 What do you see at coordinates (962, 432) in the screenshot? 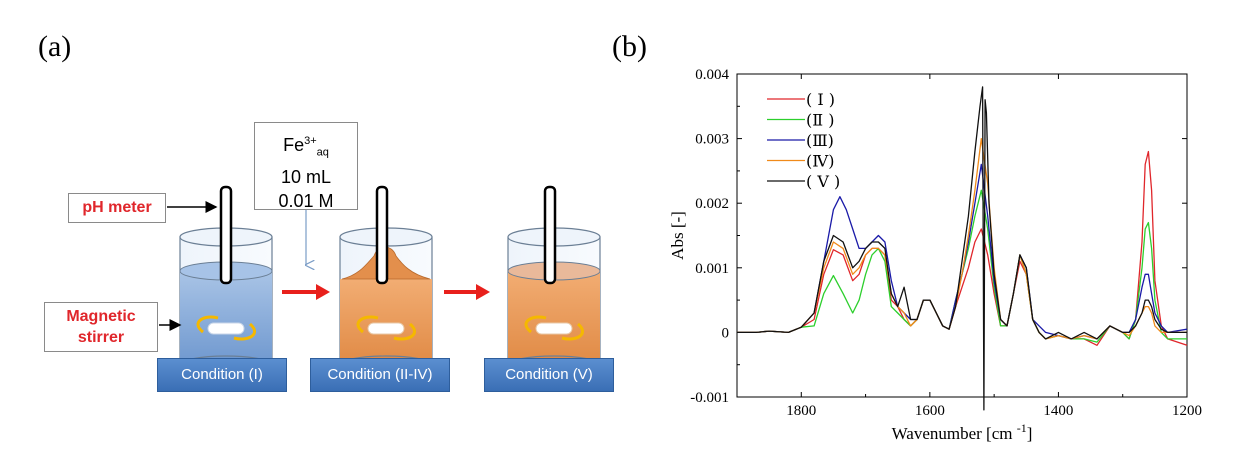
I see `x-axis-label: Wavenumber [cm -1]` at bounding box center [962, 432].